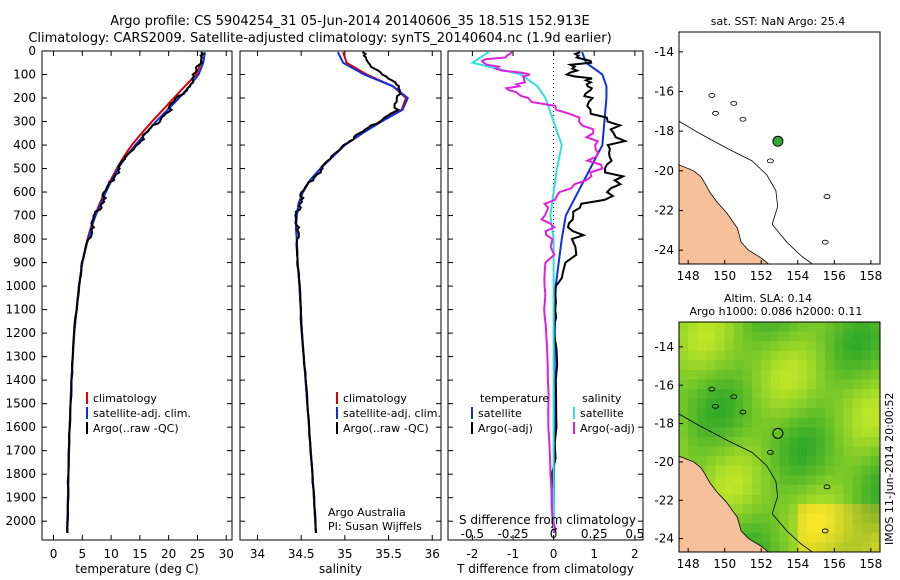 Image resolution: width=900 pixels, height=580 pixels. I want to click on map-x-tick-label: 156, so click(834, 564).